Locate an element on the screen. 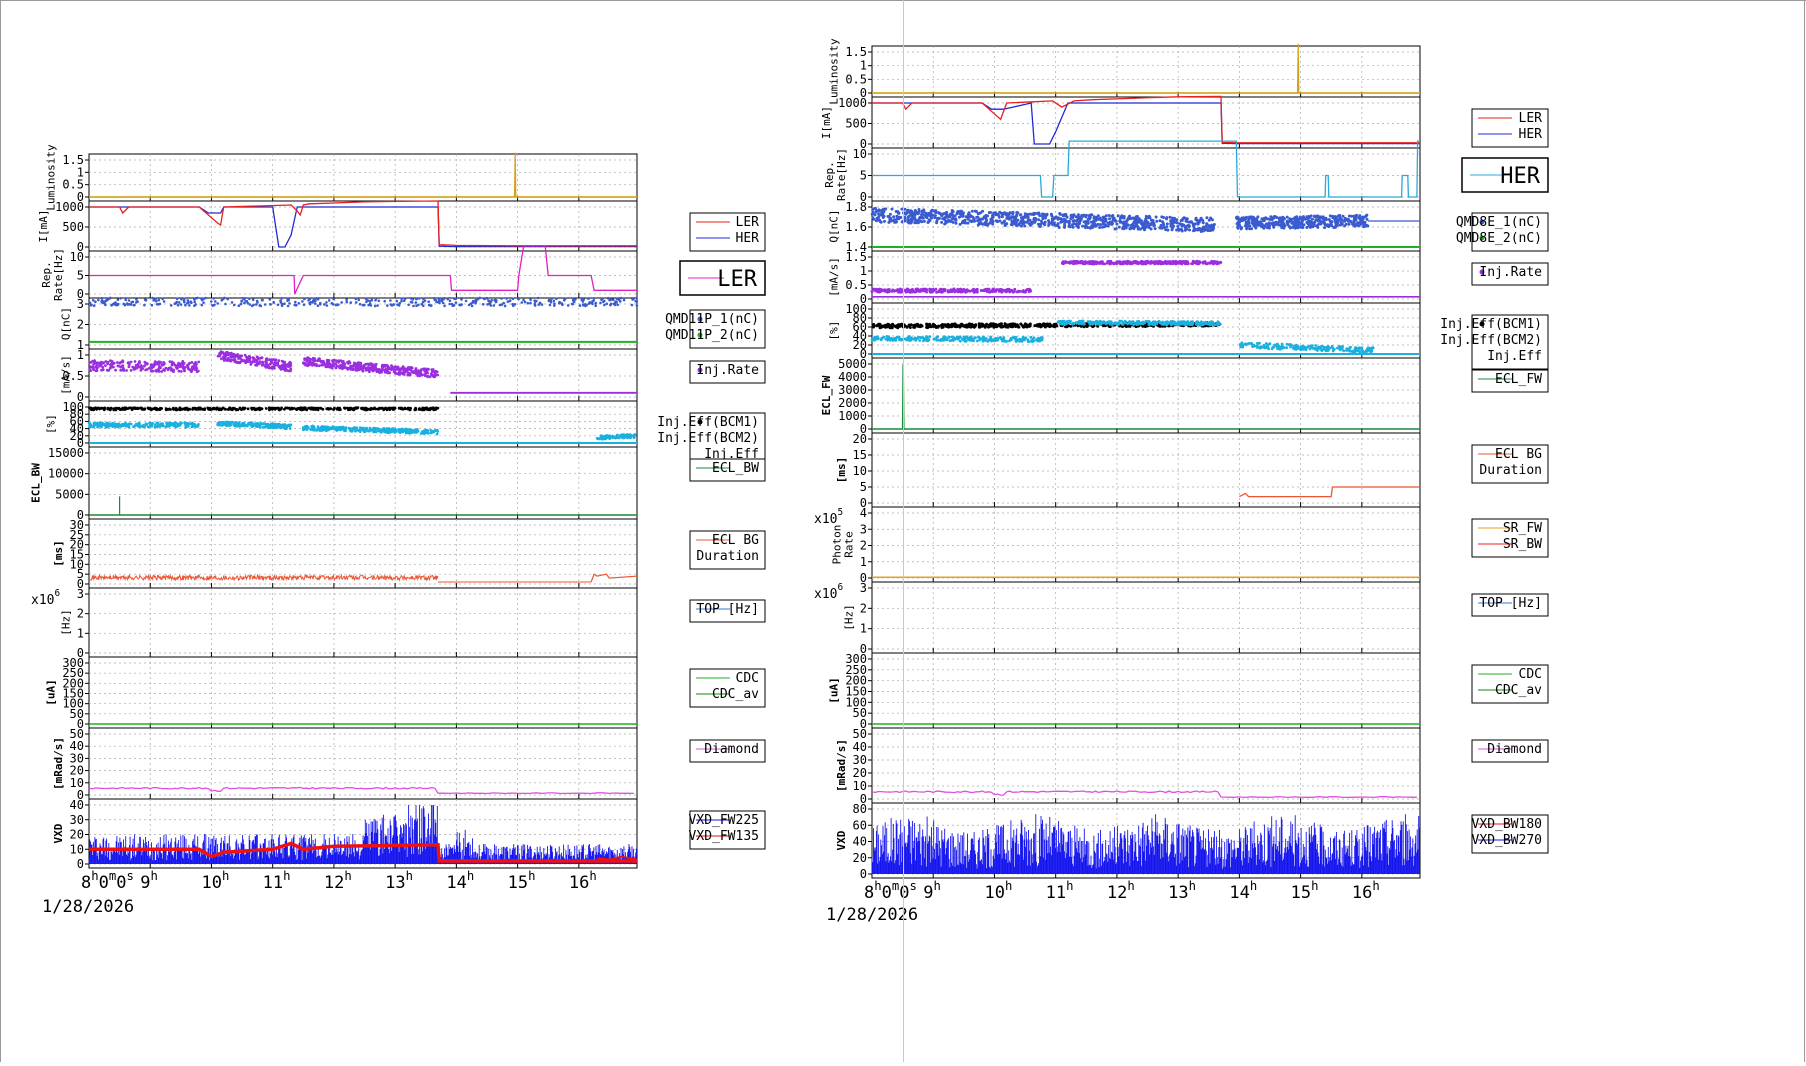 The image size is (1806, 1066). date-label: 1/28/2026 is located at coordinates (88, 907).